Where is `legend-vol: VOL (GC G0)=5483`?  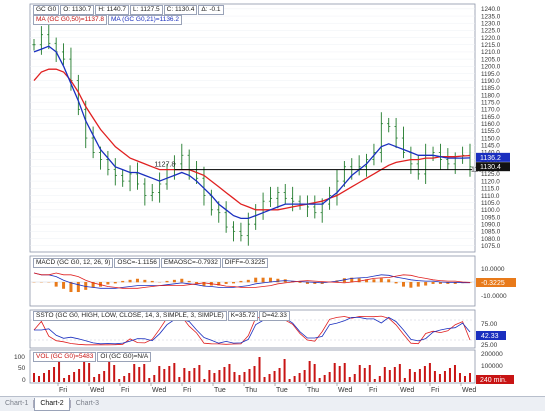
legend-vol: VOL (GC G0)=5483 is located at coordinates (64, 357).